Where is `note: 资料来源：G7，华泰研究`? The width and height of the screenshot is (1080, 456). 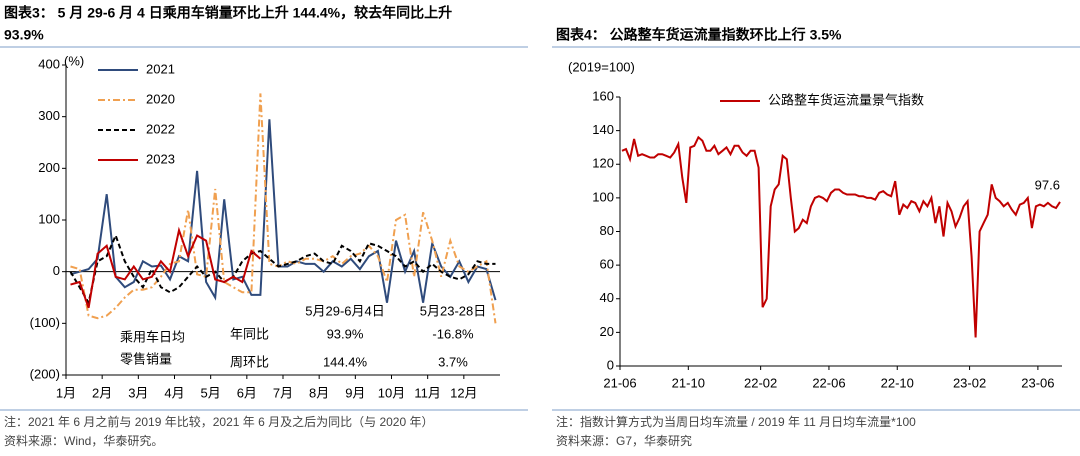 note: 资料来源：G7，华泰研究 is located at coordinates (624, 440).